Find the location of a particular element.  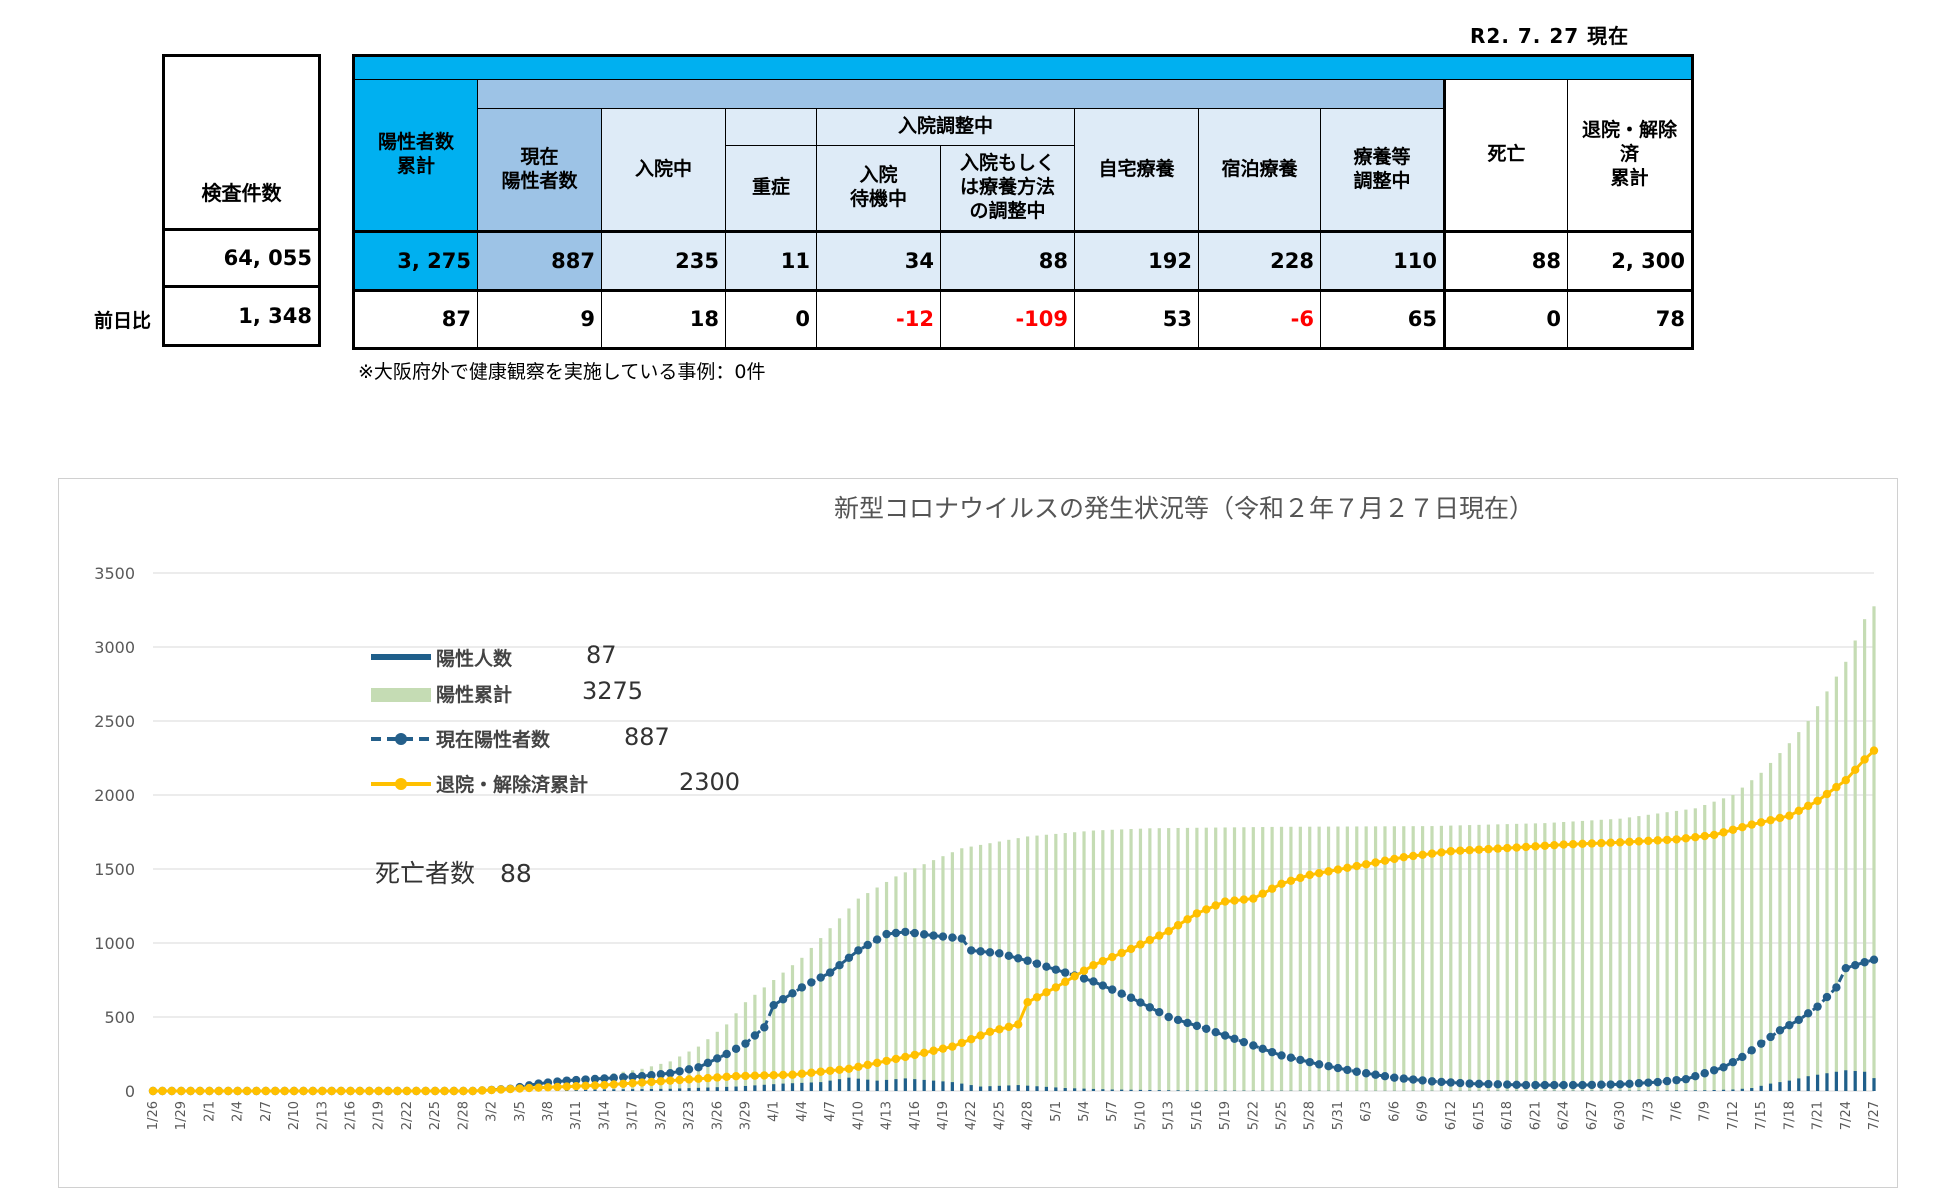

x-tick-label: 3/20 is located at coordinates (661, 1115).